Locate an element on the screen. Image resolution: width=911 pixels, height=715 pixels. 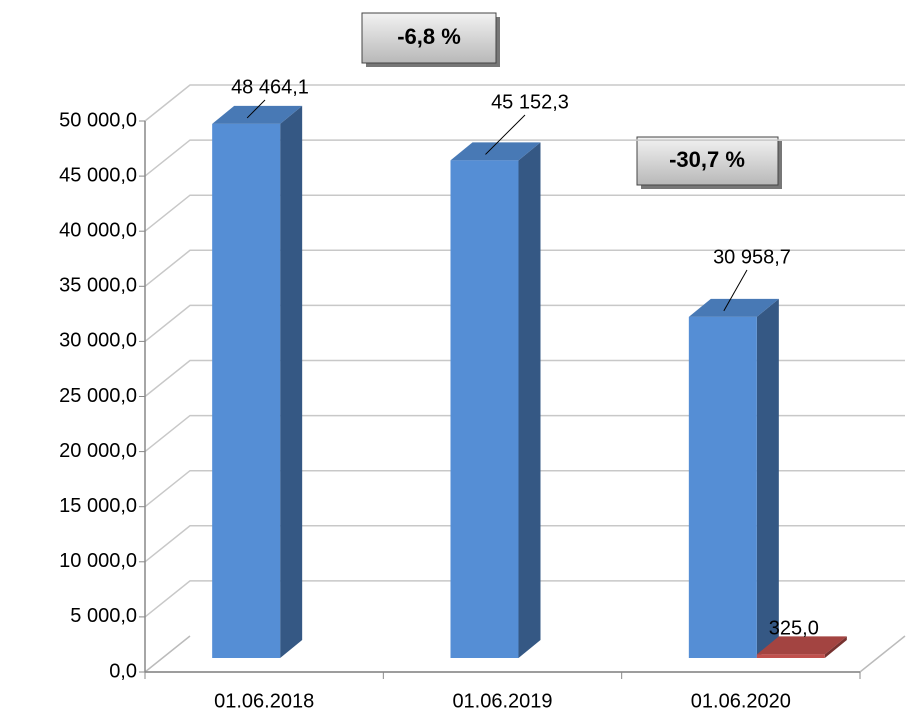
data-label: 45 152,3 is located at coordinates (530, 102).